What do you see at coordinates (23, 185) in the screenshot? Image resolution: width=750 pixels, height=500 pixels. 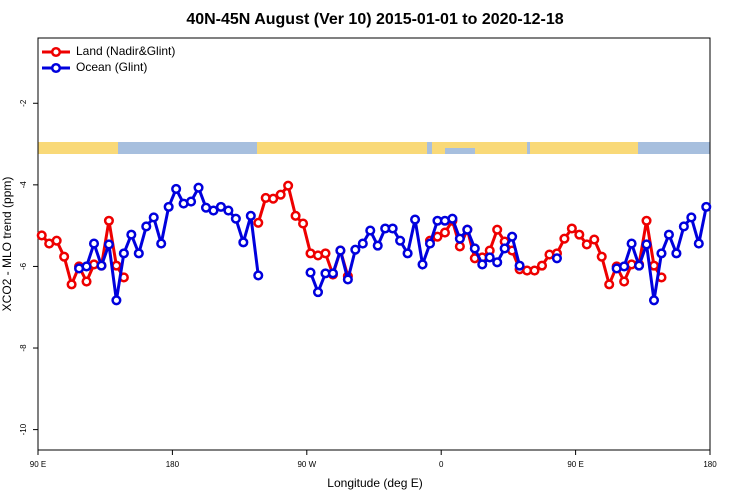 I see `y-tick-label: -4` at bounding box center [23, 185].